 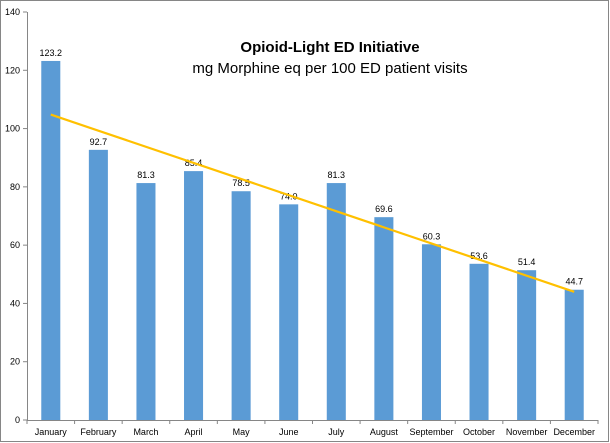 I want to click on y-tick-label: 140, so click(x=12, y=12).